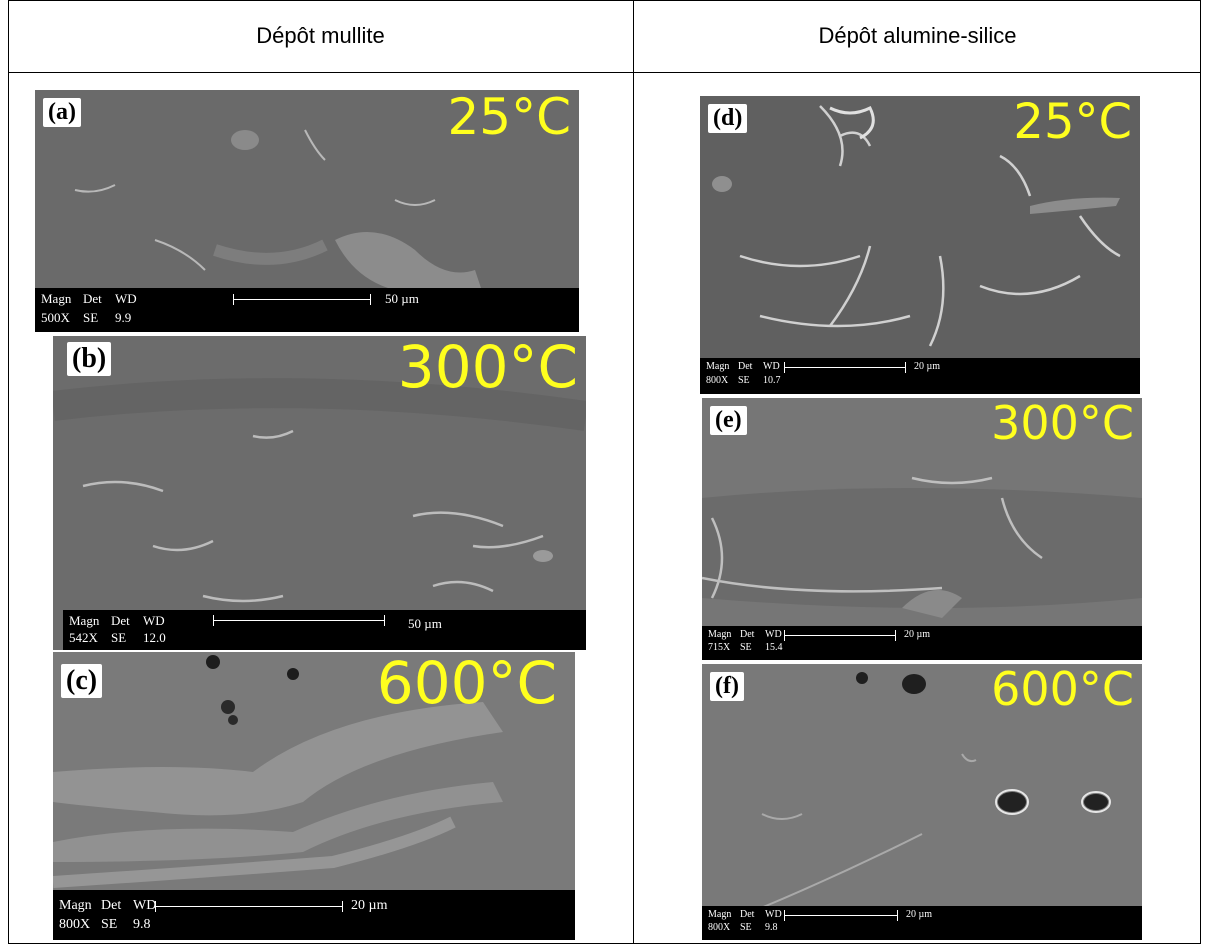 Image resolution: width=1216 pixels, height=948 pixels. What do you see at coordinates (299, 620) in the screenshot?
I see `scale-bar-b` at bounding box center [299, 620].